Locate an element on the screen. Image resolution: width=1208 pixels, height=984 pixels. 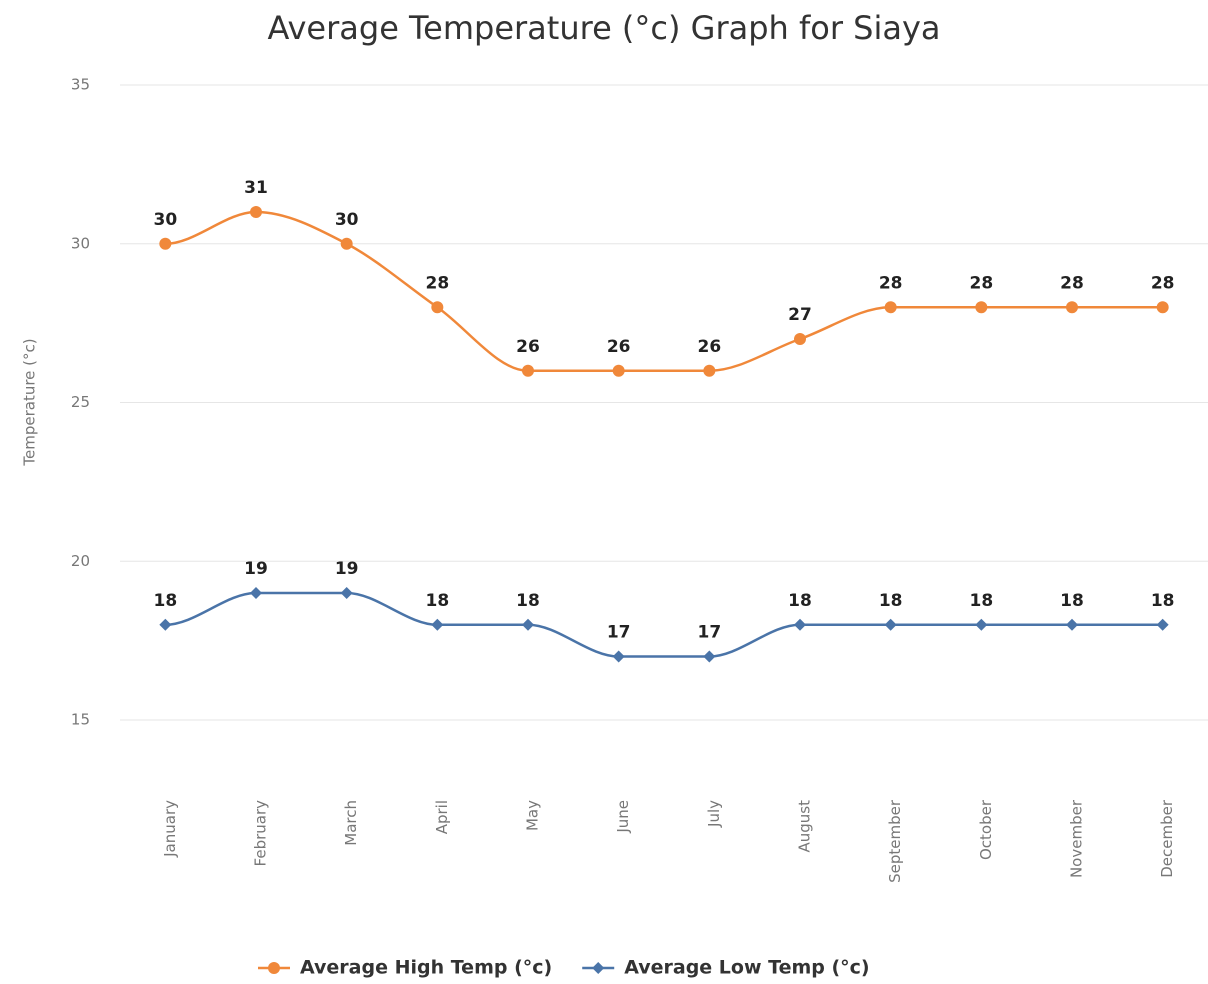
x-tick-label: September is located at coordinates (895, 841).